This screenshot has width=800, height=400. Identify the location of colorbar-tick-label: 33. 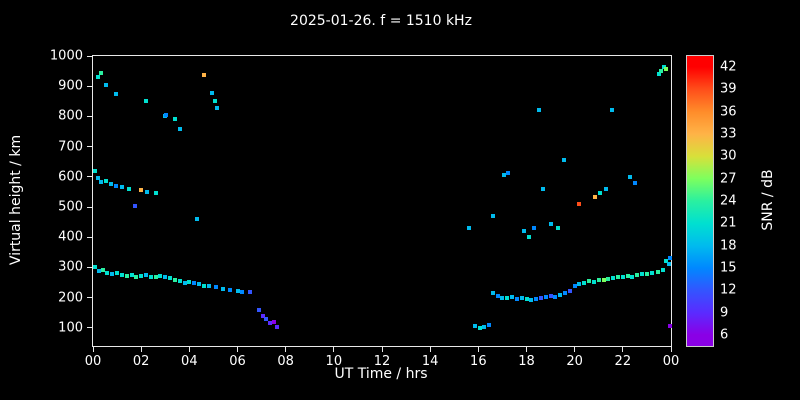
(728, 134).